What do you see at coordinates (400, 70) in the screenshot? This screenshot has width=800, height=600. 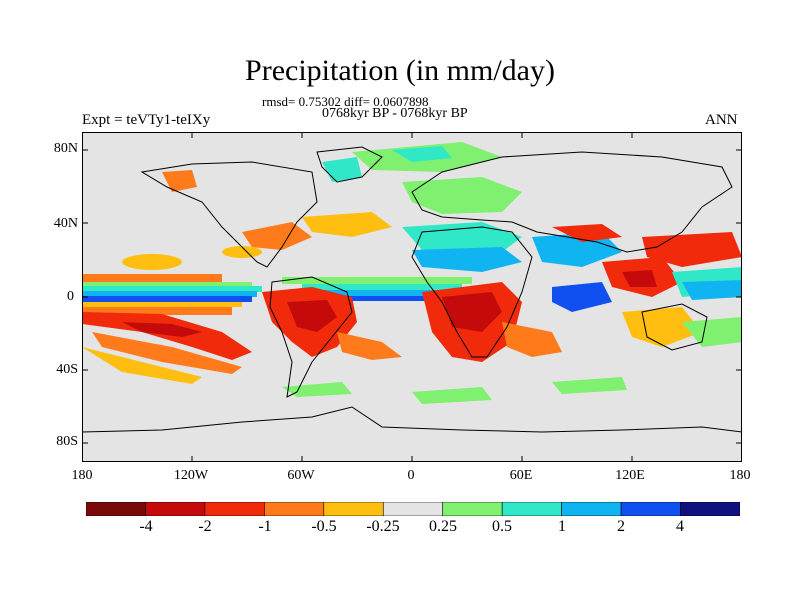 I see `map-title: Precipitation (in mm/day)` at bounding box center [400, 70].